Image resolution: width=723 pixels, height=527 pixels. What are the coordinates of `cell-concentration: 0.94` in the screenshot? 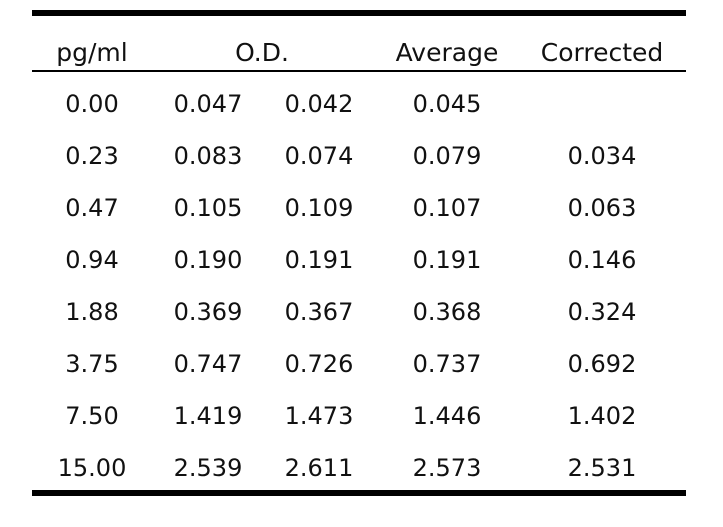 It's located at (92, 260).